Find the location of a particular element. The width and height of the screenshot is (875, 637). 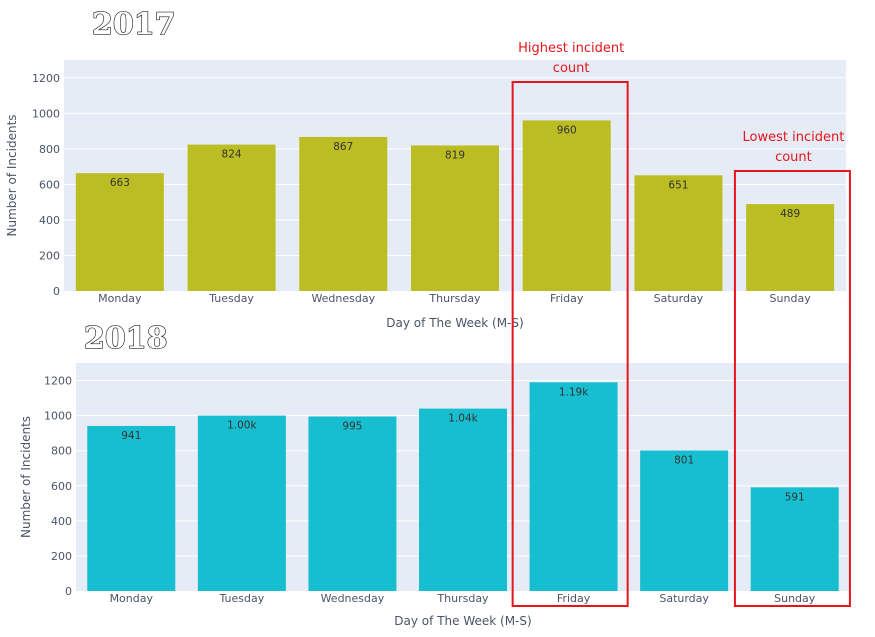

highest-incident-annotation: Highest incident count is located at coordinates (570, 324).